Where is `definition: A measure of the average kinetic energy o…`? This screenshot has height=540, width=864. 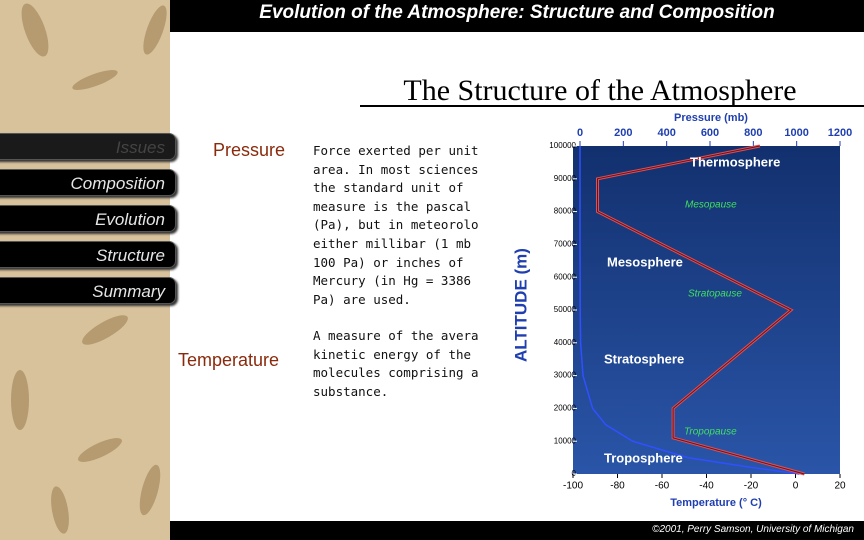
definition: A measure of the average kinetic energy o… is located at coordinates (396, 364).